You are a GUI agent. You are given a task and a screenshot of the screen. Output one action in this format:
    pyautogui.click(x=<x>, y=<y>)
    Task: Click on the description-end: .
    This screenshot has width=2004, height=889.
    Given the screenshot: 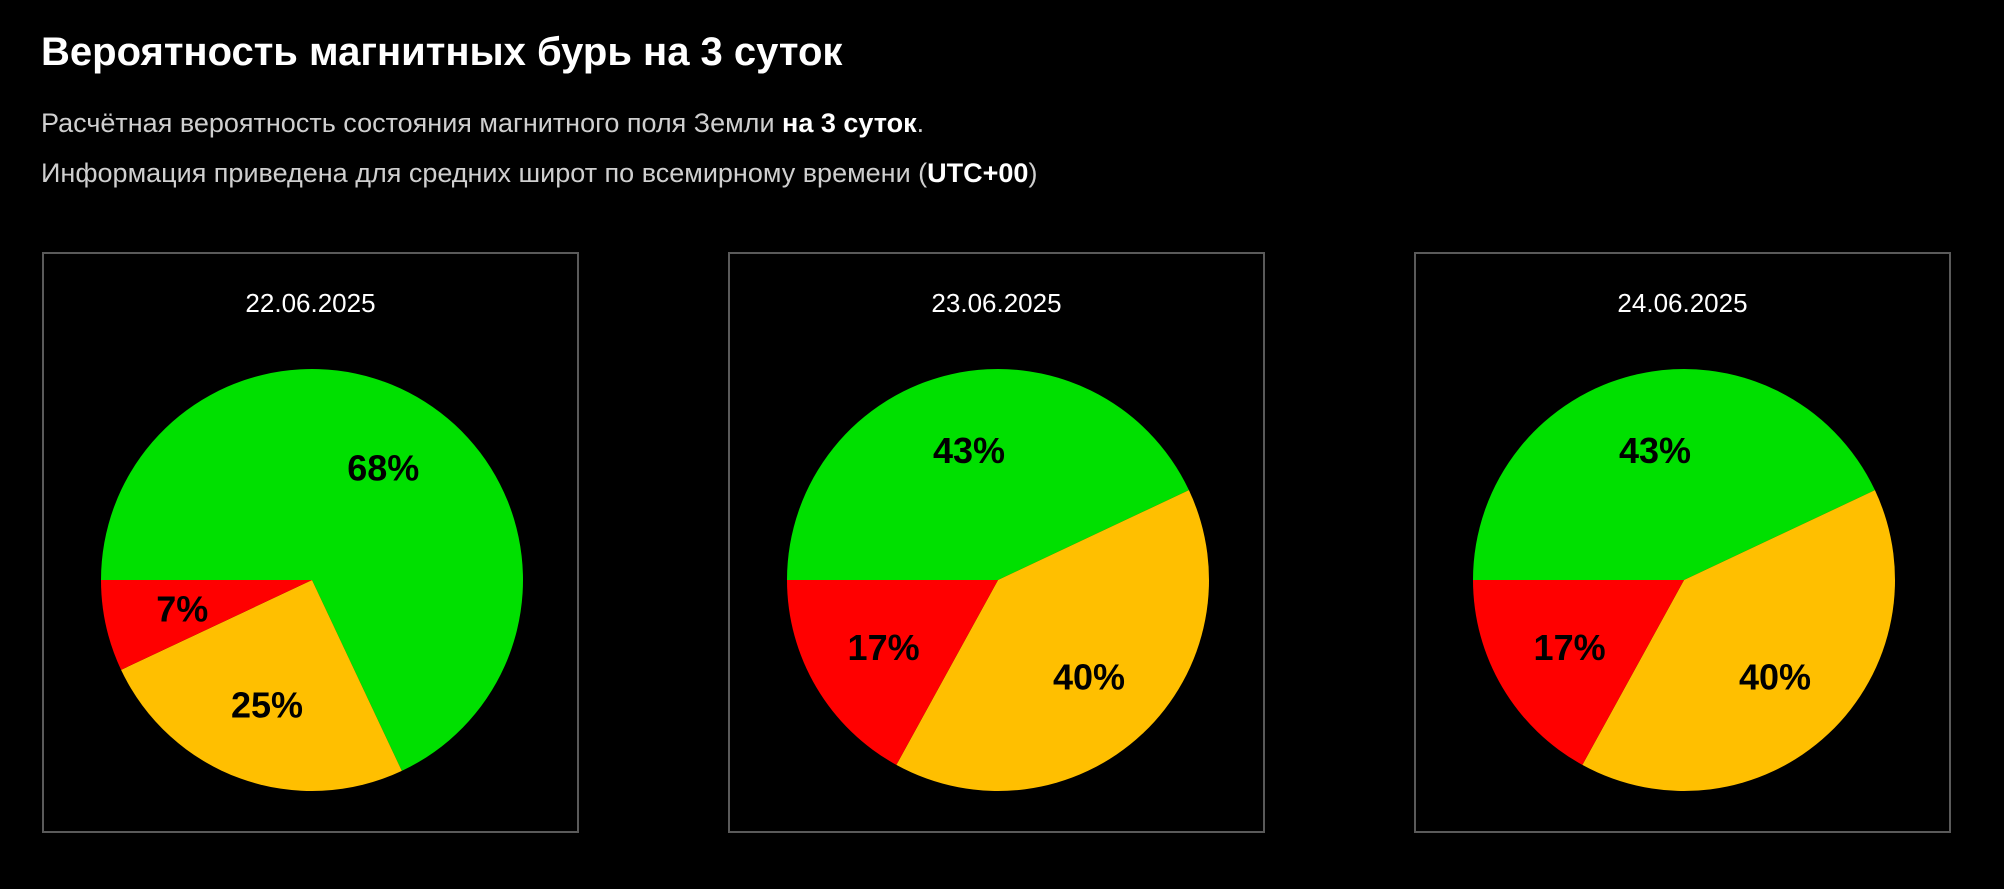 What is the action you would take?
    pyautogui.click(x=920, y=123)
    